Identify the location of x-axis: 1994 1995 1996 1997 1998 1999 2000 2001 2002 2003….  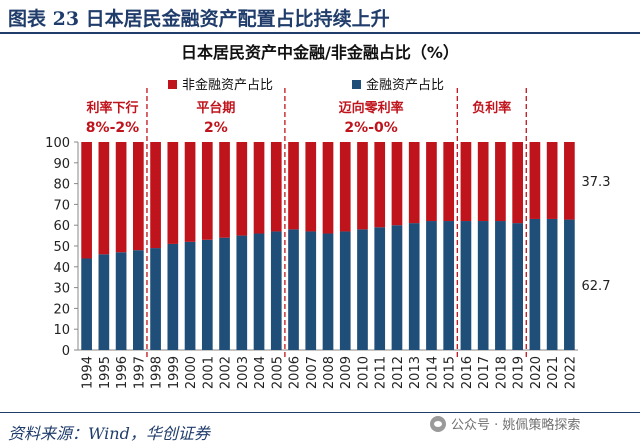
(330, 372).